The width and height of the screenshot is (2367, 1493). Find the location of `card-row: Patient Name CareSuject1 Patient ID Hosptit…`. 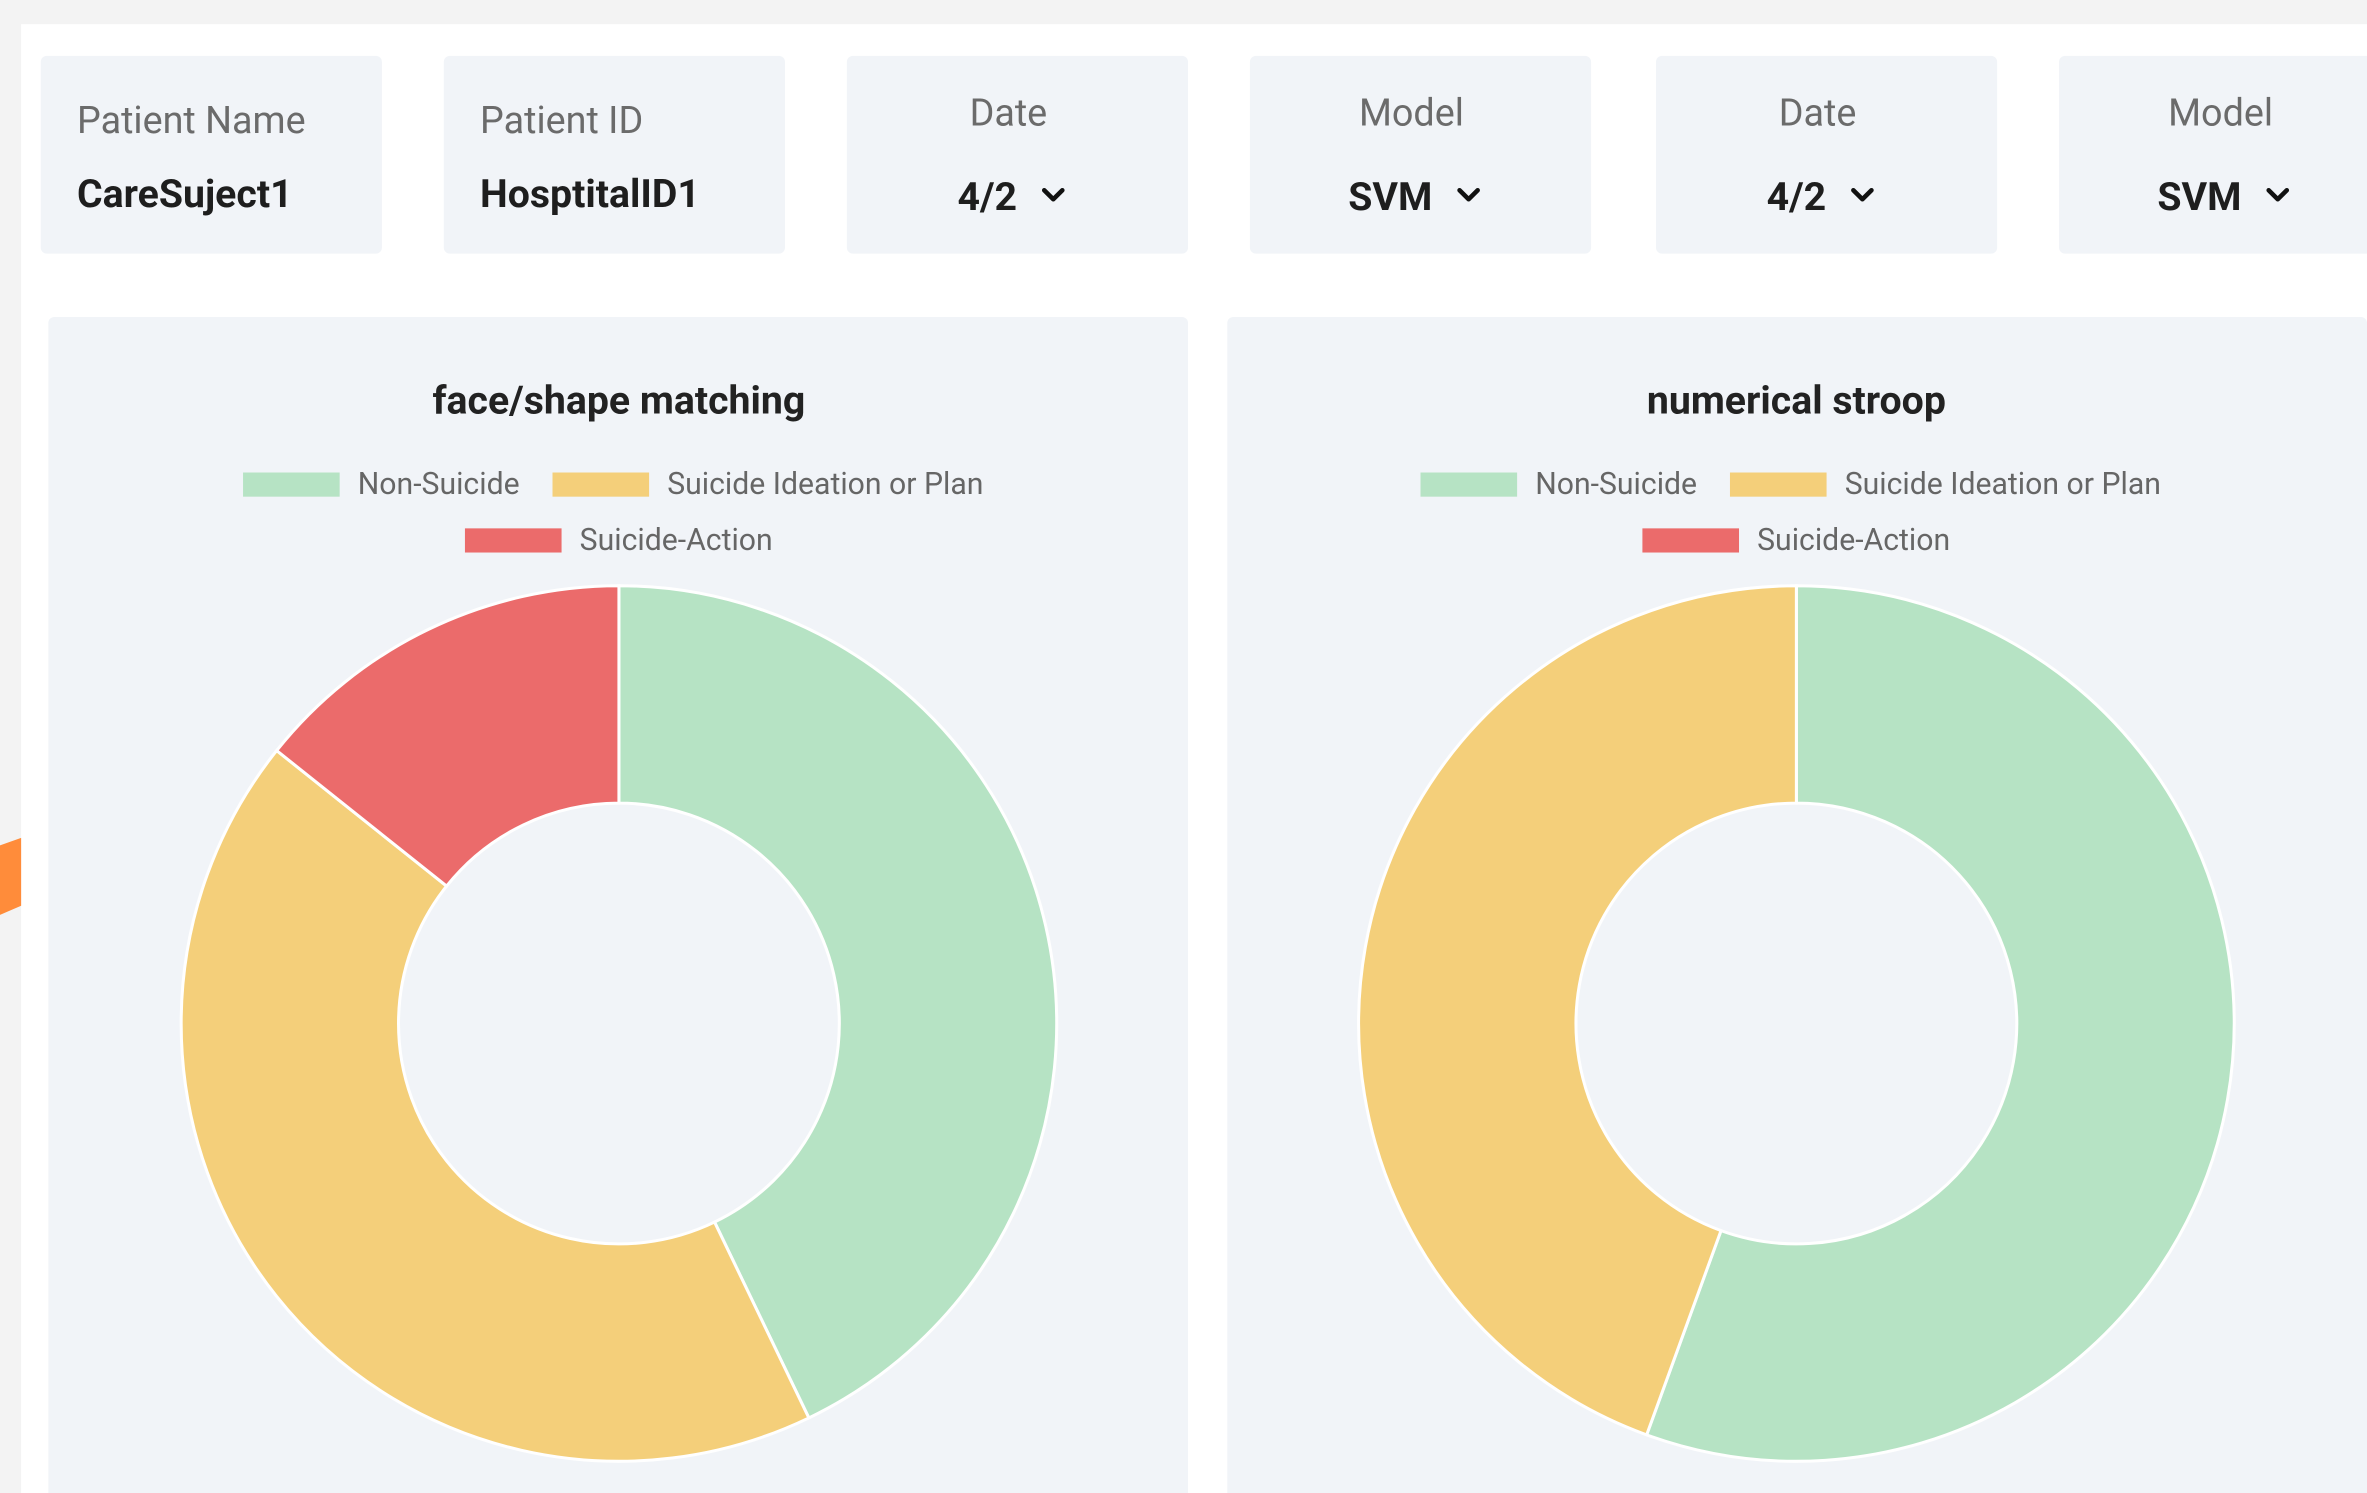

card-row: Patient Name CareSuject1 Patient ID Hosptit… is located at coordinates (1203, 154).